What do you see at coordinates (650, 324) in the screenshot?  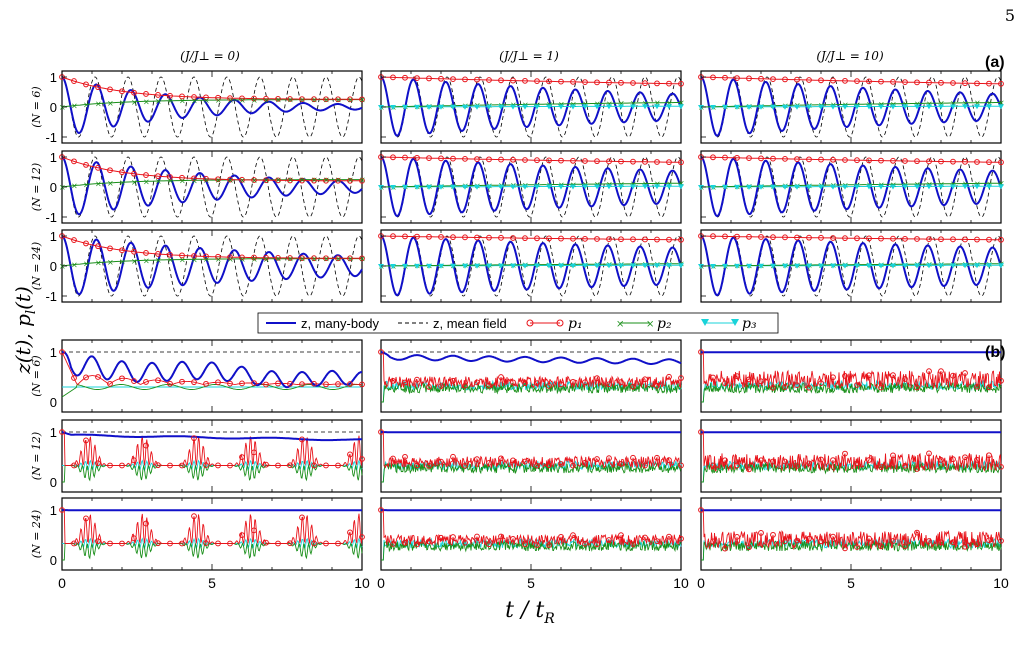 I see `legend-marker-p2b: ×` at bounding box center [650, 324].